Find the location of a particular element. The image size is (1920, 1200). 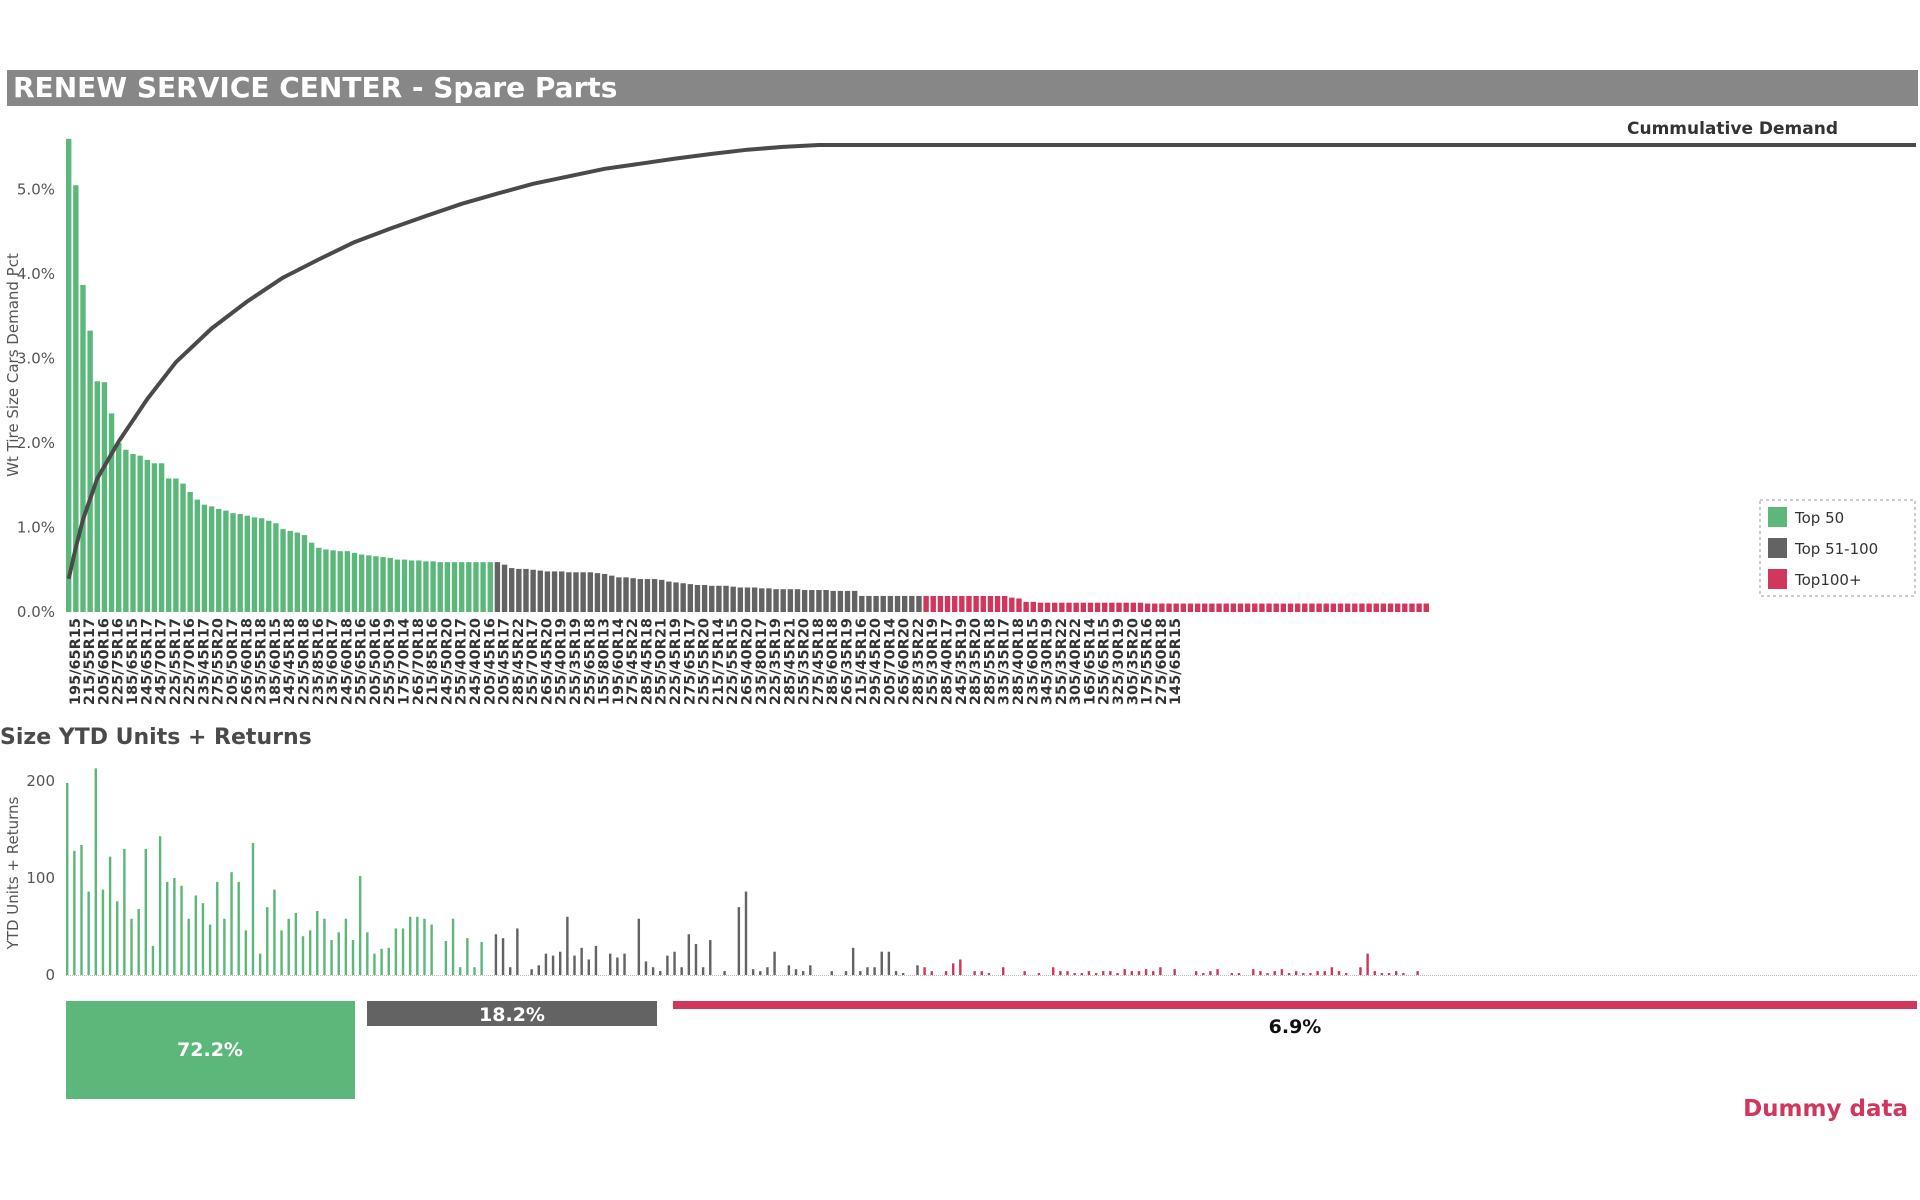

ytd-y-axis-label: YTD Units + Returns is located at coordinates (13, 873).